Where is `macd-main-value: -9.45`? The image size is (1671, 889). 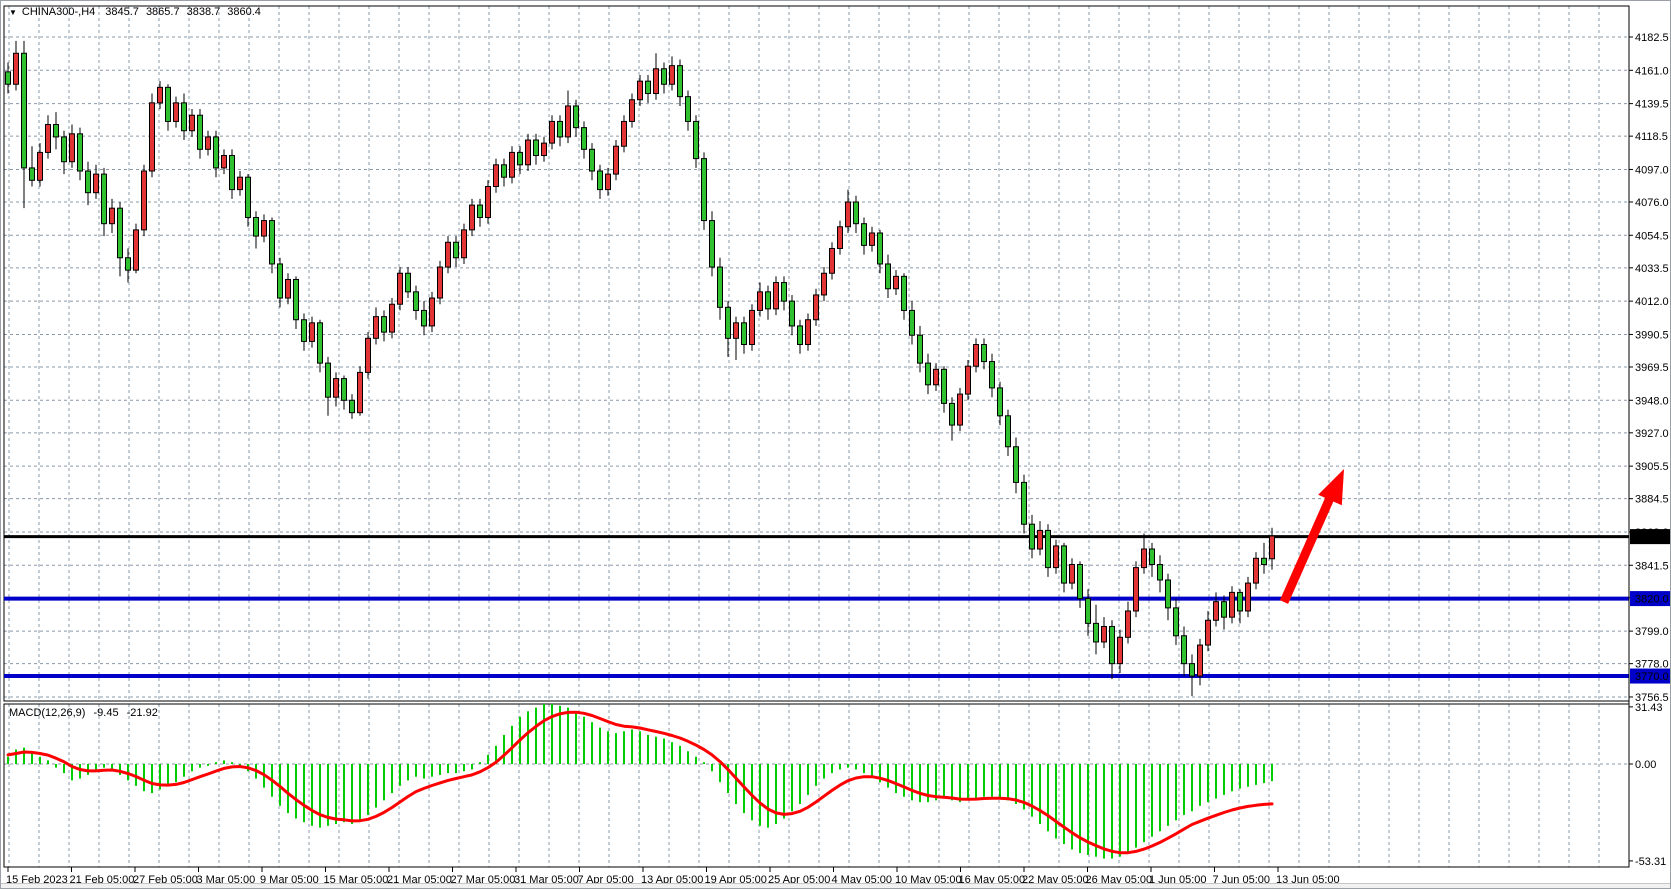
macd-main-value: -9.45 is located at coordinates (106, 713).